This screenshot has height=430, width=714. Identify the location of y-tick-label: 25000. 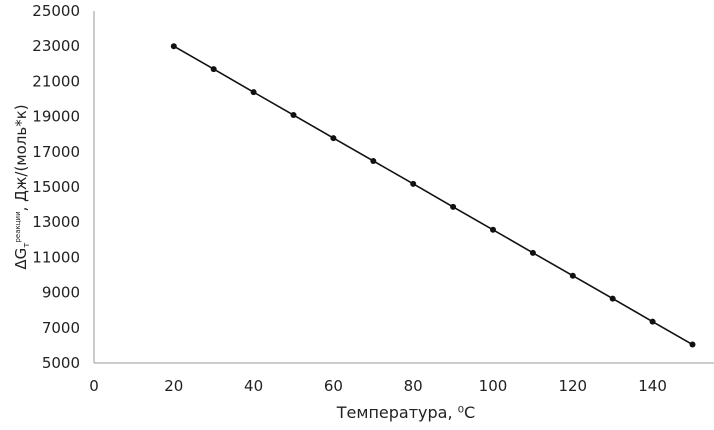
(56, 11).